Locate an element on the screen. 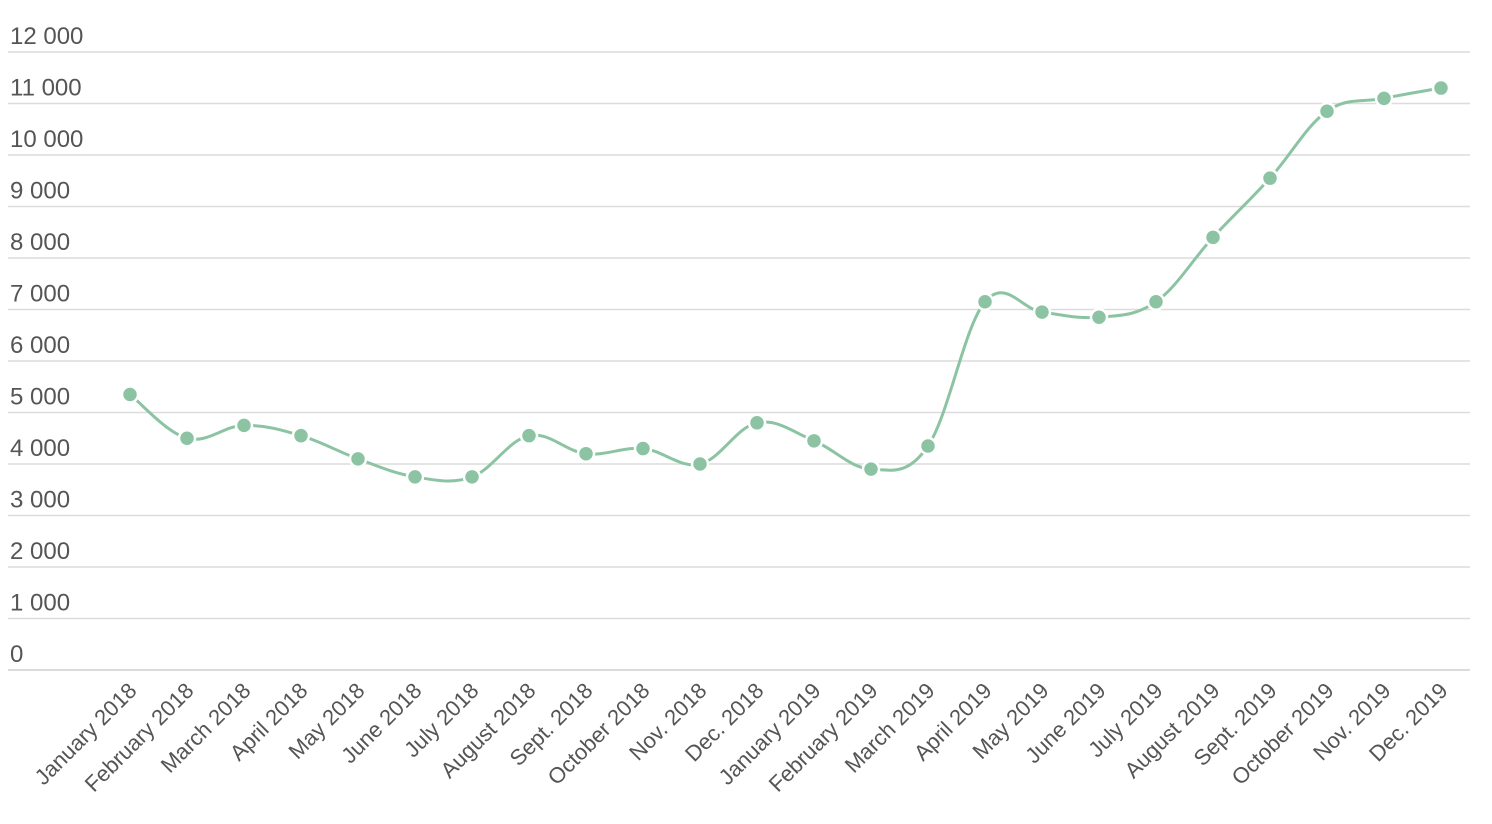  y-tick-label: 2 000 is located at coordinates (40, 551).